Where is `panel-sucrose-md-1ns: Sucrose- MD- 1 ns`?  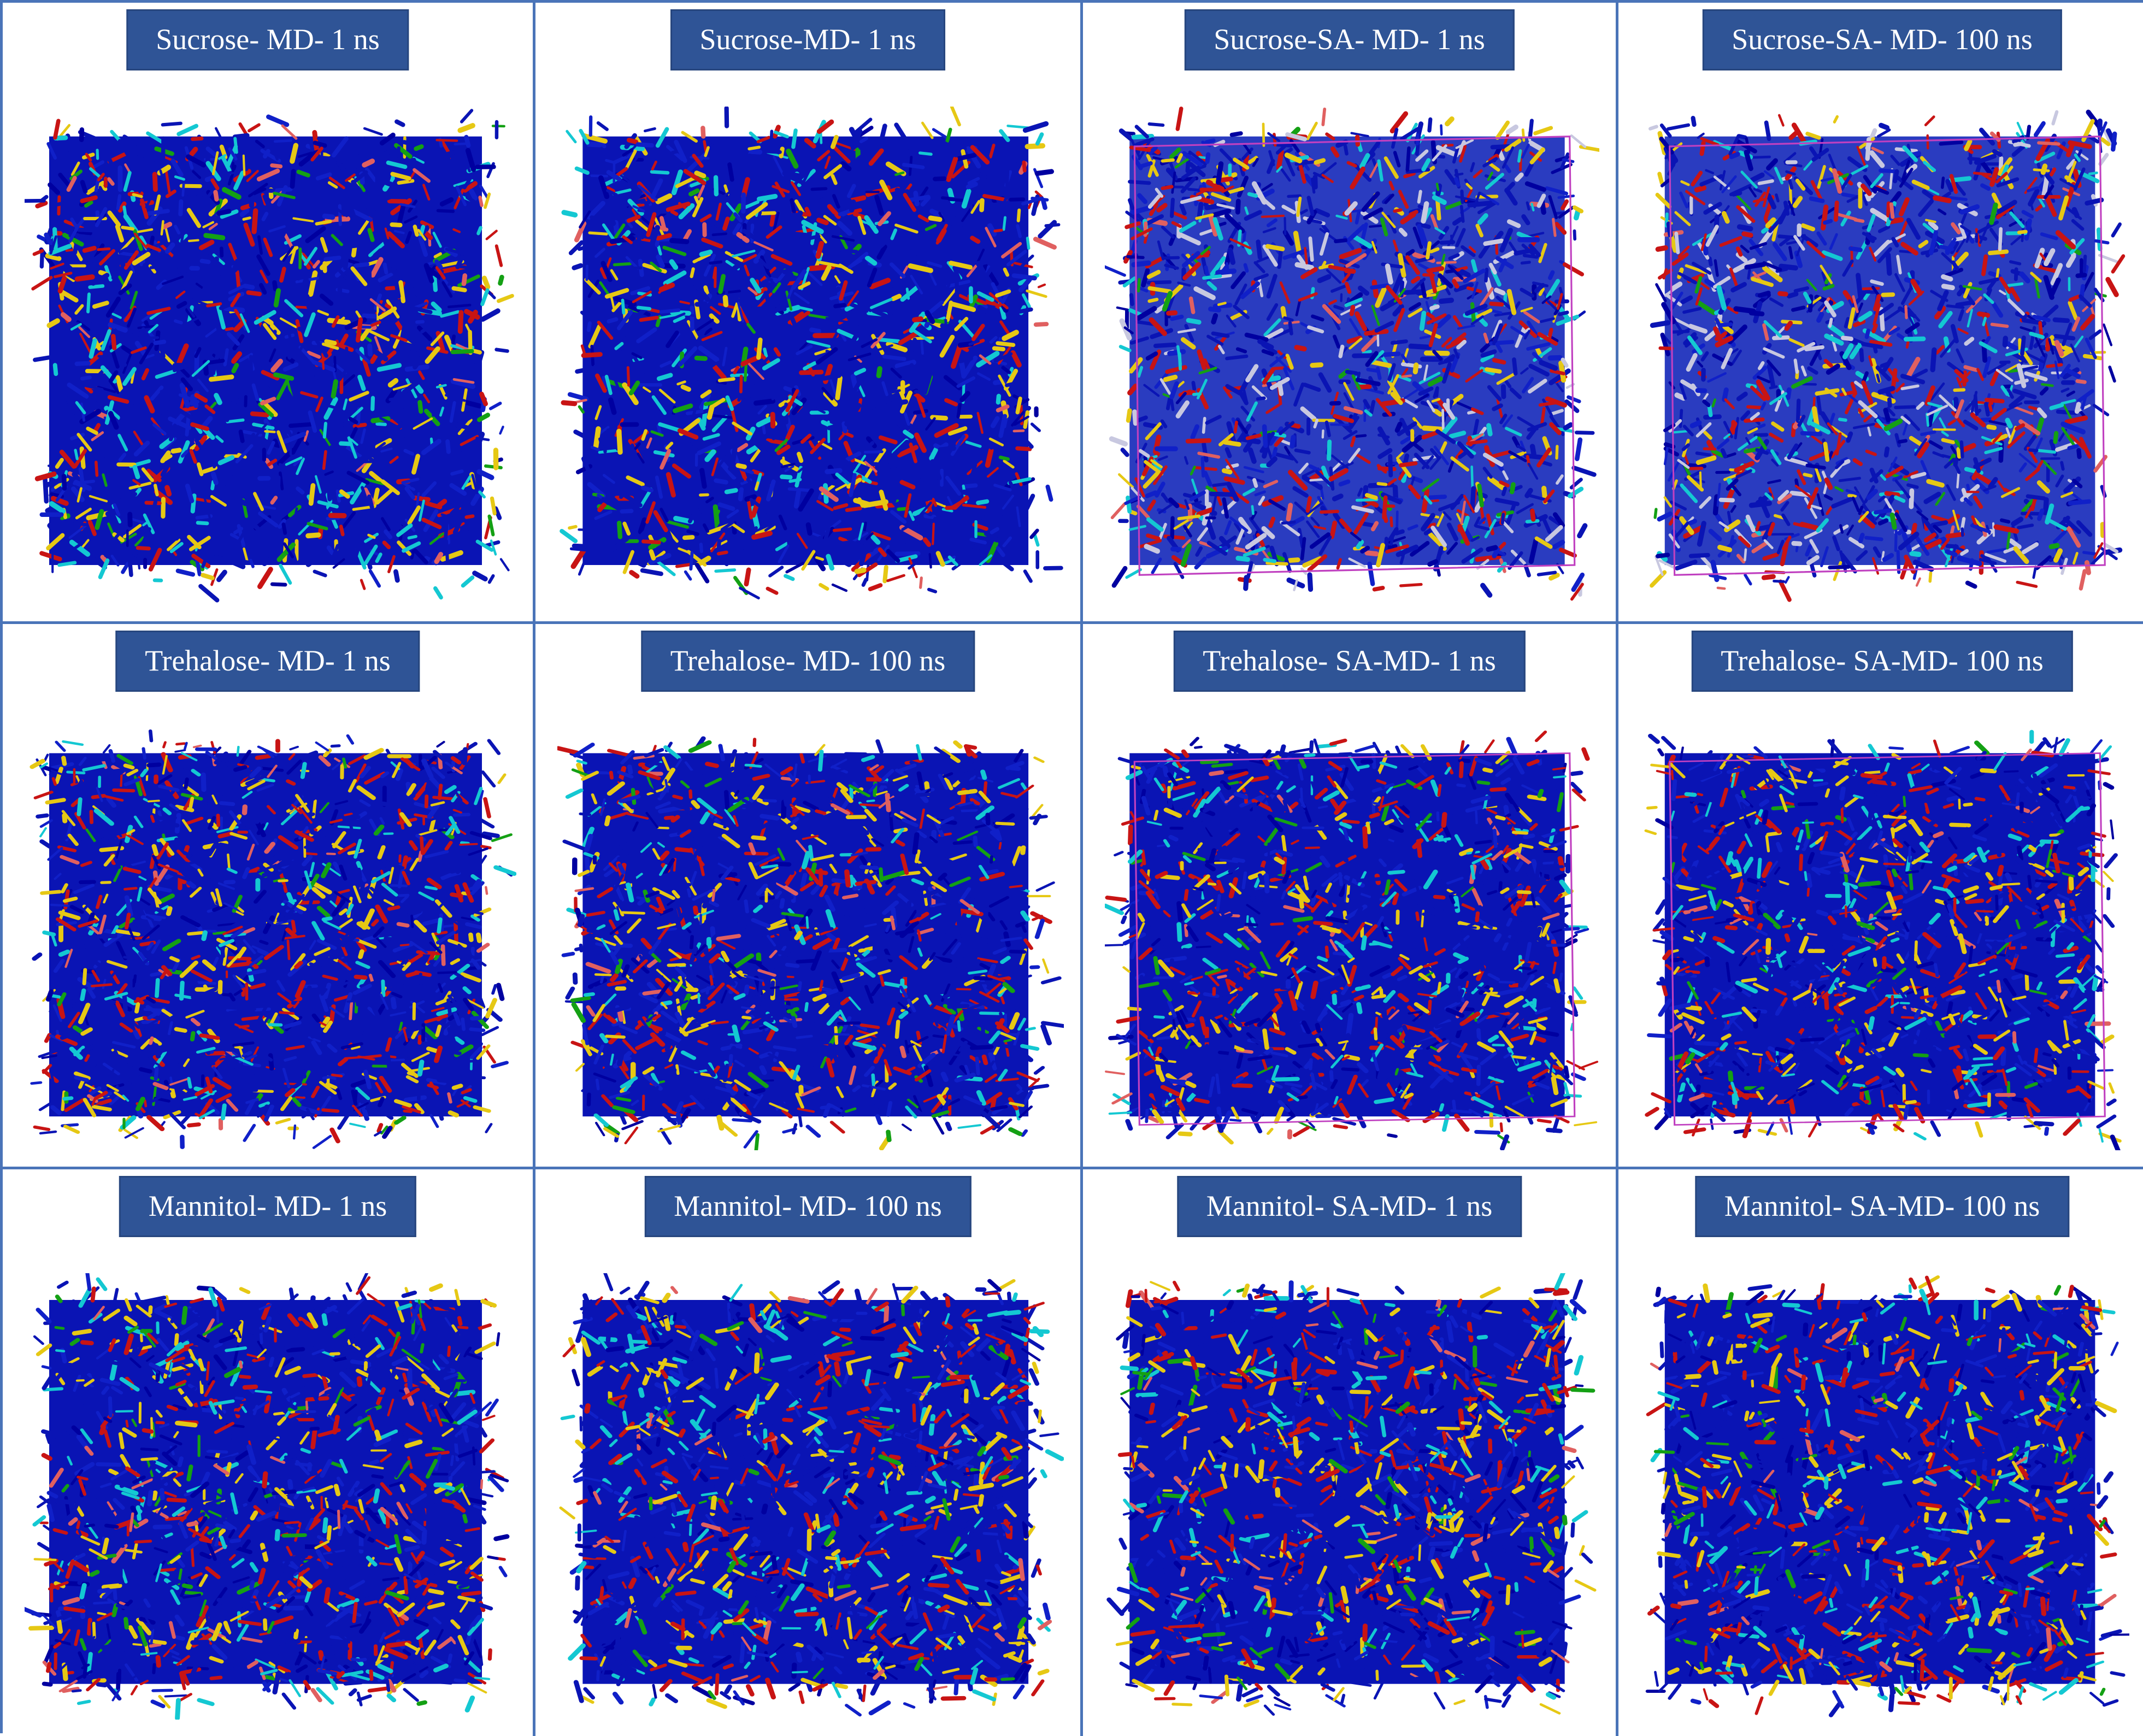 panel-sucrose-md-1ns: Sucrose- MD- 1 ns is located at coordinates (269, 313).